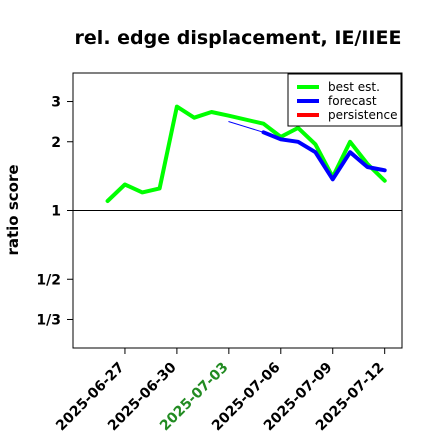  What do you see at coordinates (352, 101) in the screenshot?
I see `legend-label: forecast` at bounding box center [352, 101].